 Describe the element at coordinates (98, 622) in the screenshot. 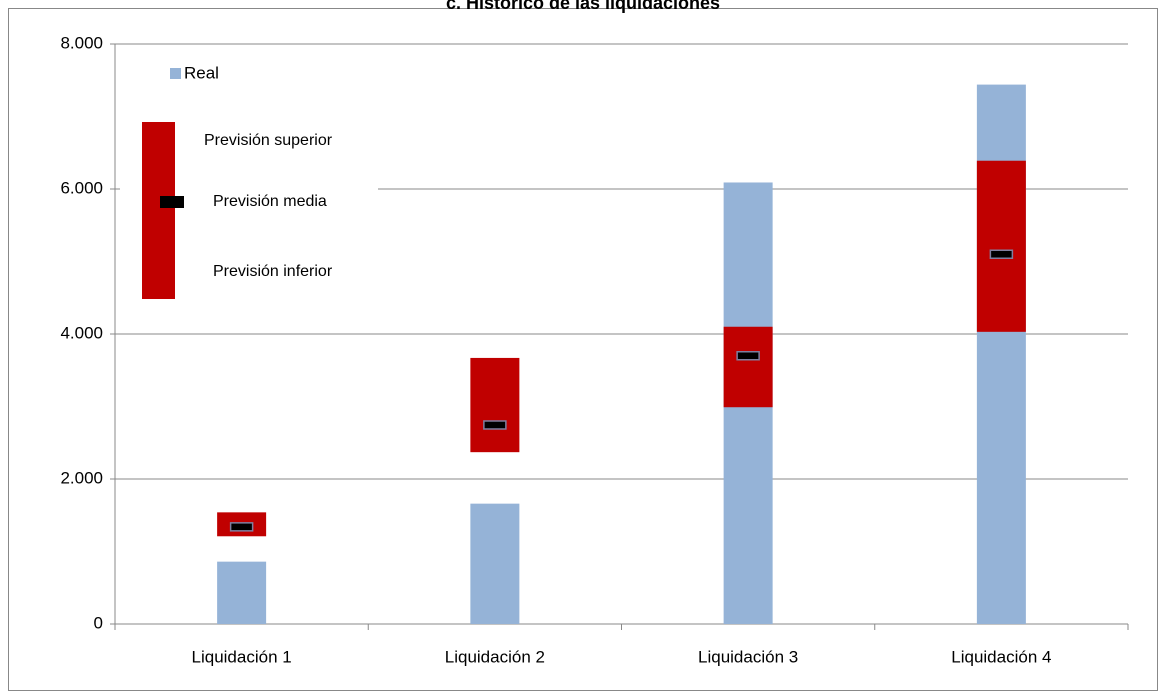

I see `y-tick-label: 0` at that location.